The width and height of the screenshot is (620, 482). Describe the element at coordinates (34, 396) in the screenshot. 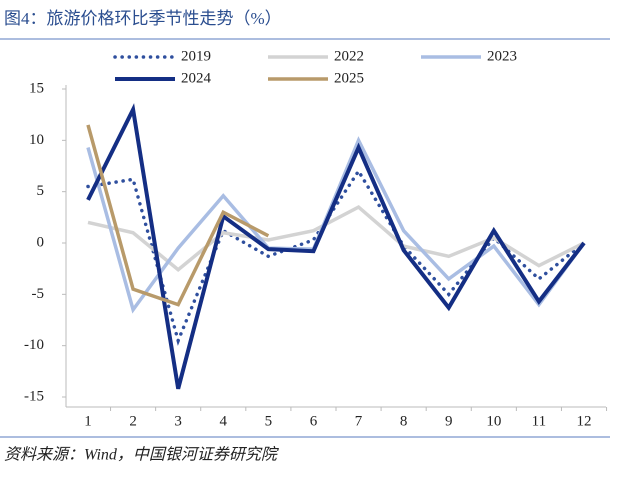

I see `y-tick-label: -15` at that location.